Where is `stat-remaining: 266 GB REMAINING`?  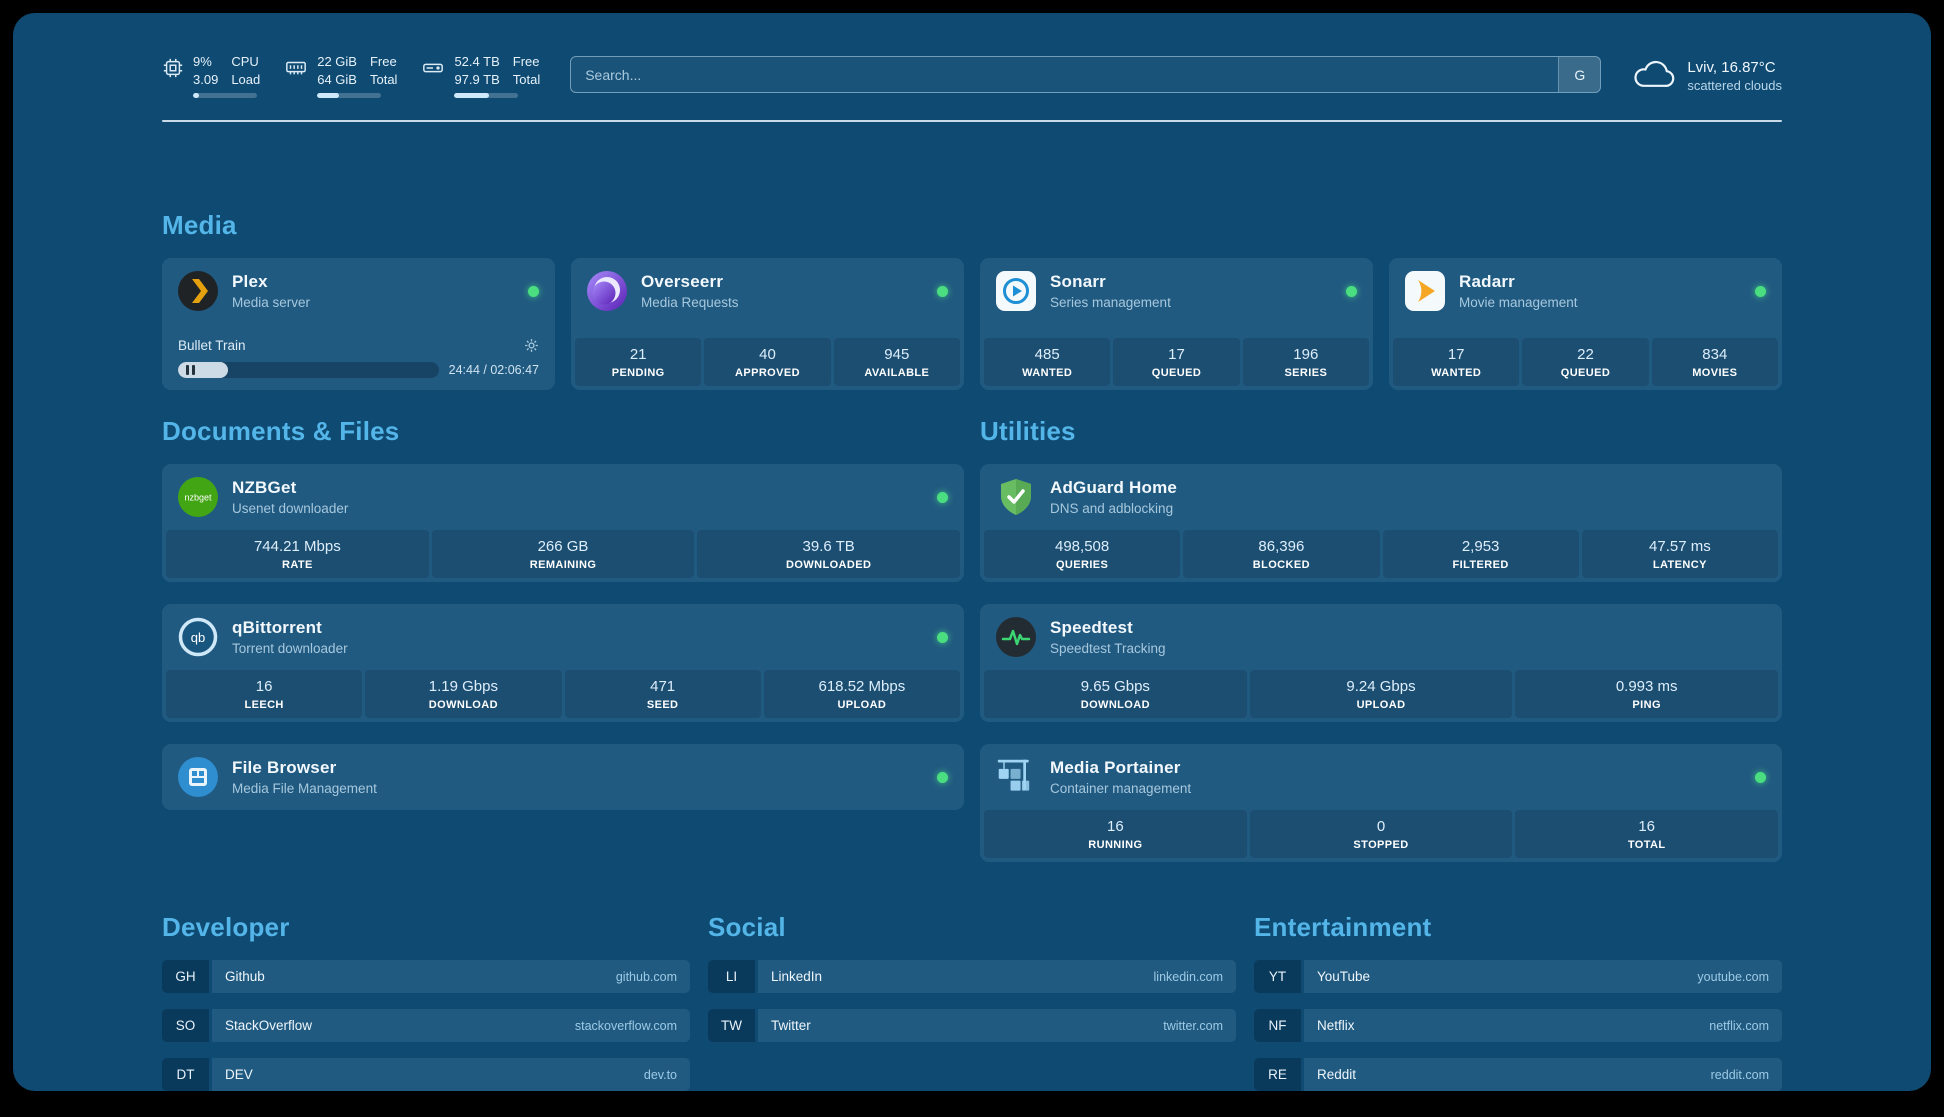
stat-remaining: 266 GB REMAINING is located at coordinates (563, 554).